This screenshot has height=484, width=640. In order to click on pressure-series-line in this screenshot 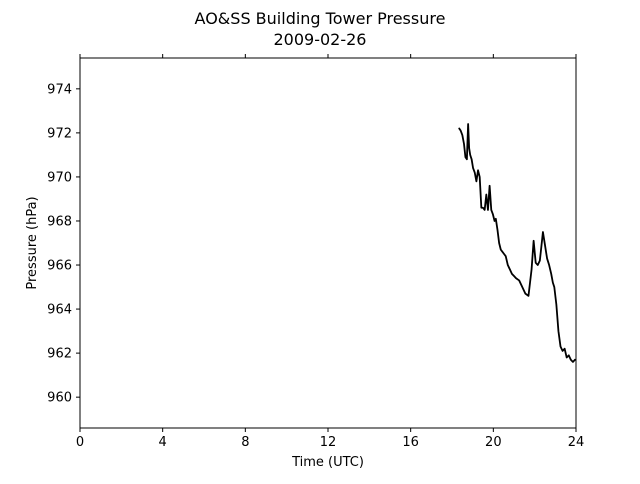, I will do `click(517, 243)`.